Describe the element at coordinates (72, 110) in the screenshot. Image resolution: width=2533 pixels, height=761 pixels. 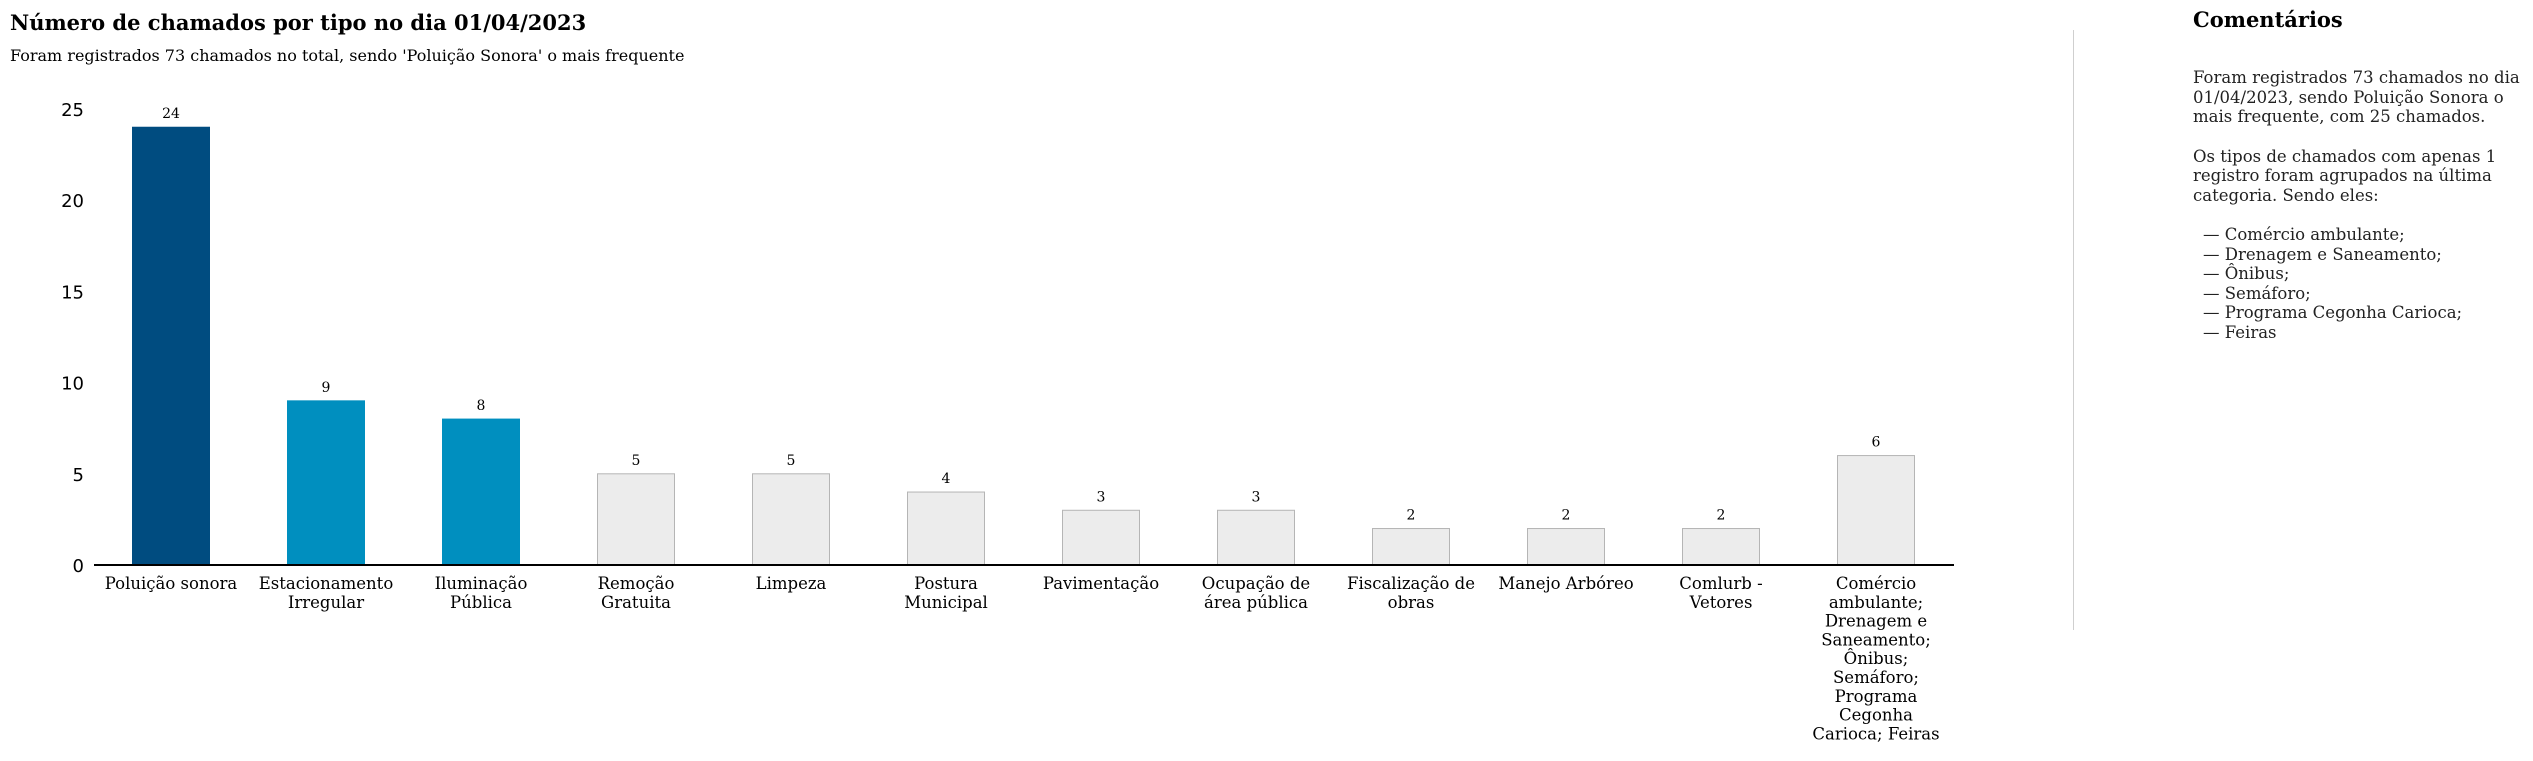
I see `y-tick-label: 25` at that location.